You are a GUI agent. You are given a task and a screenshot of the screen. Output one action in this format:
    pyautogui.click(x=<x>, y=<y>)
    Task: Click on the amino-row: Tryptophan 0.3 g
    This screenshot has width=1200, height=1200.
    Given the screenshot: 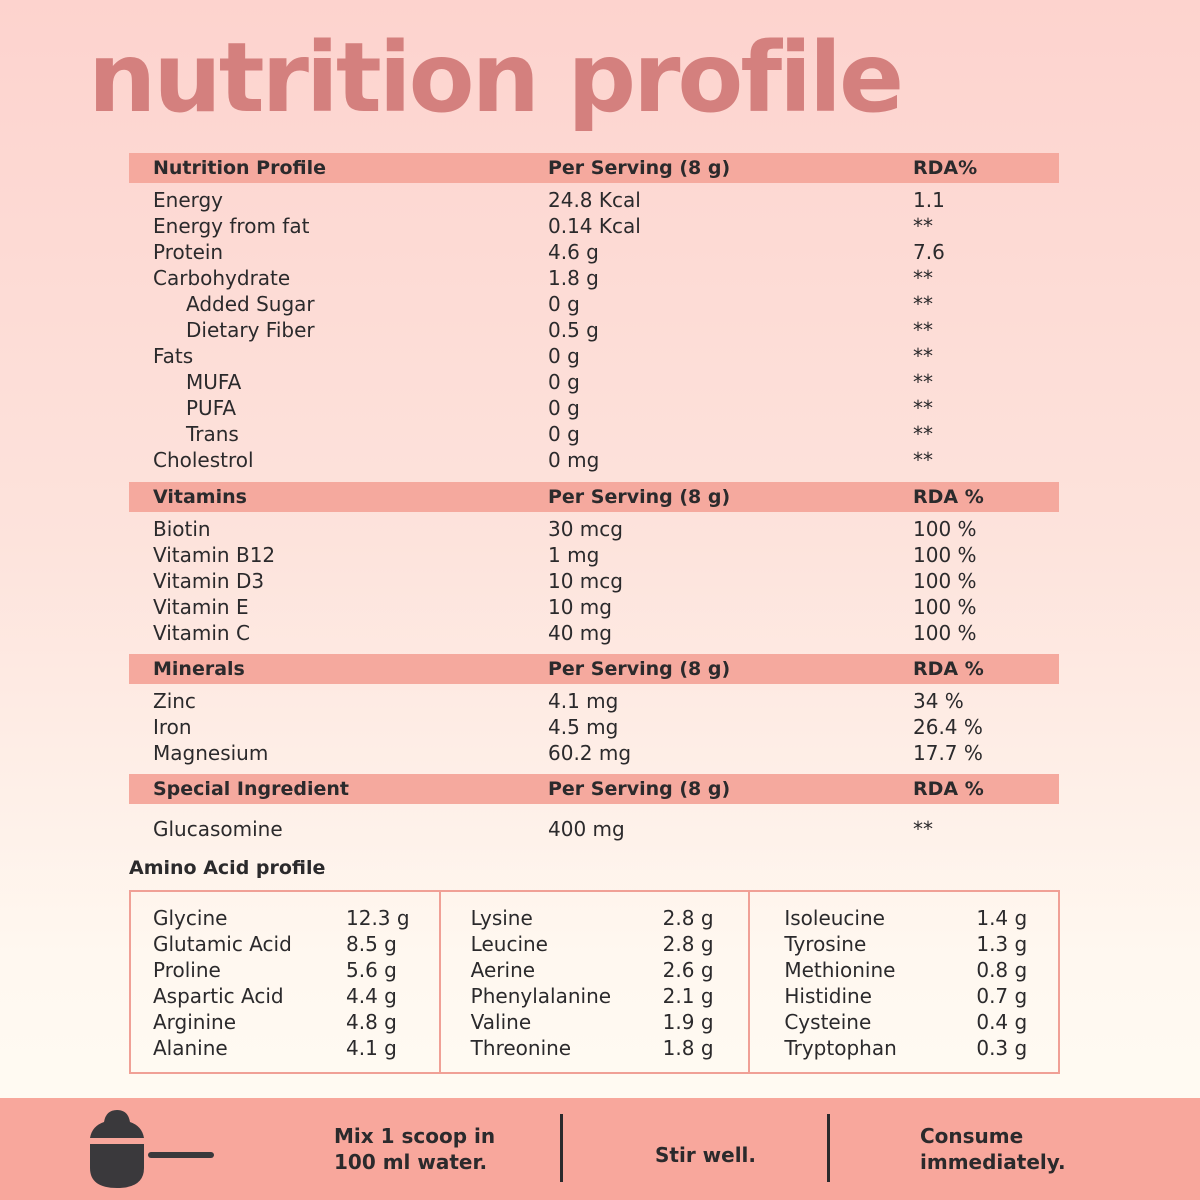 What is the action you would take?
    pyautogui.click(x=904, y=1048)
    